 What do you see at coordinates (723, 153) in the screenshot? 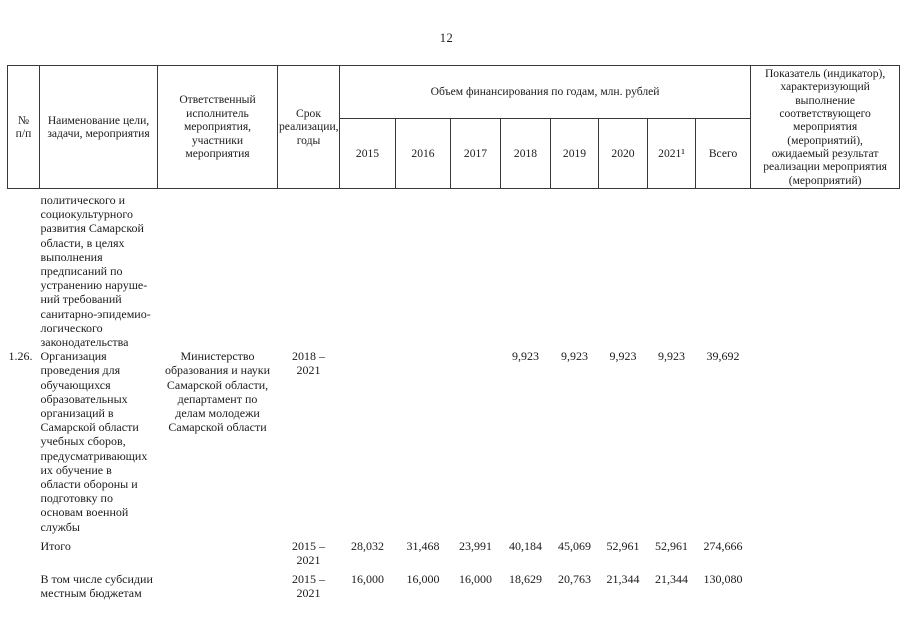
I see `header-col-total: Всего` at bounding box center [723, 153].